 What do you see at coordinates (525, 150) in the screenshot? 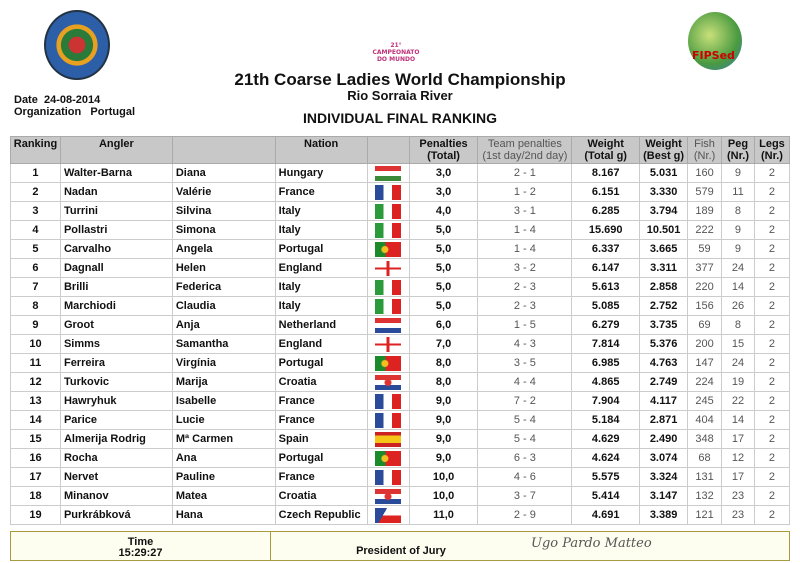
I see `col-team-penalties: Team penalties (1st day/2nd day)` at bounding box center [525, 150].